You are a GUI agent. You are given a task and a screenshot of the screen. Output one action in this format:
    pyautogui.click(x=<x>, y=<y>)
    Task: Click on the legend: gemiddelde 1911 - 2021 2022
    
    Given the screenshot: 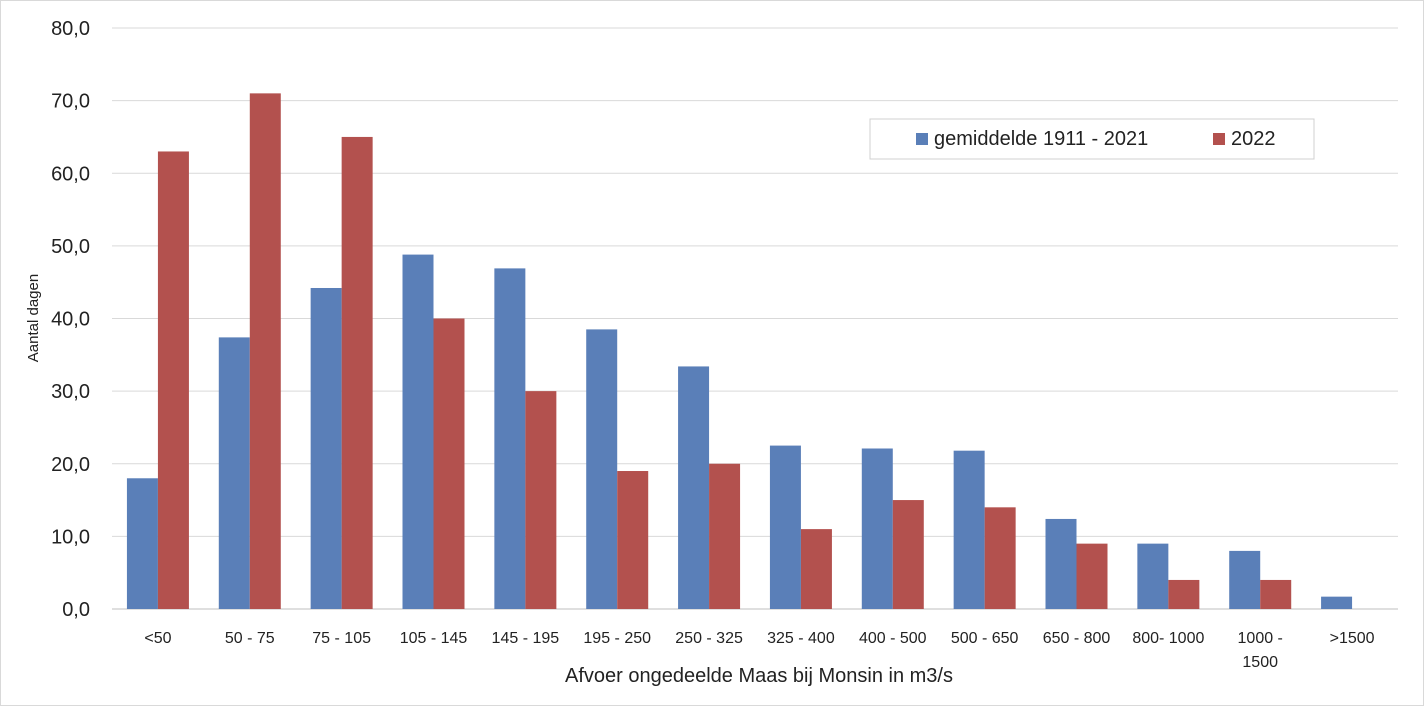 What is the action you would take?
    pyautogui.click(x=1092, y=139)
    